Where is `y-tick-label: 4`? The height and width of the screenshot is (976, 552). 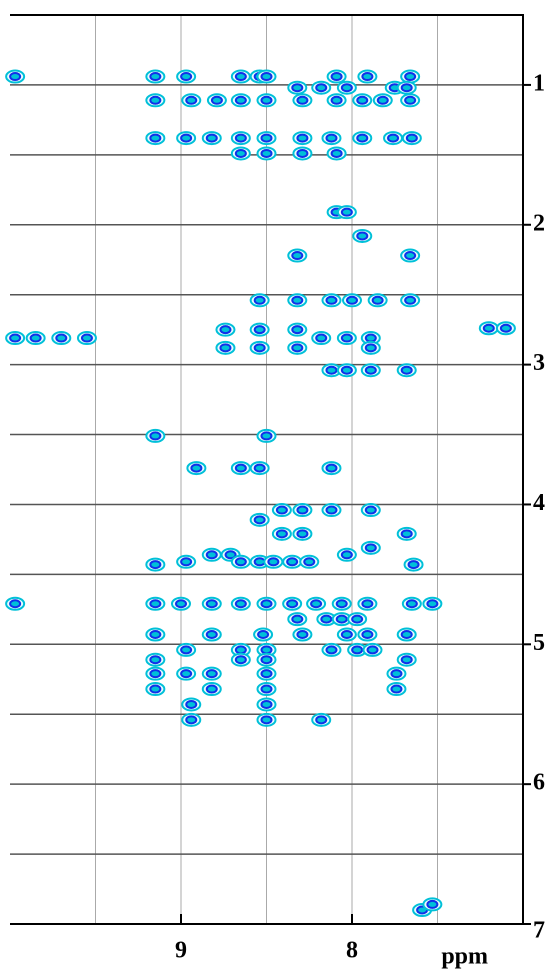 y-tick-label: 4 is located at coordinates (539, 503).